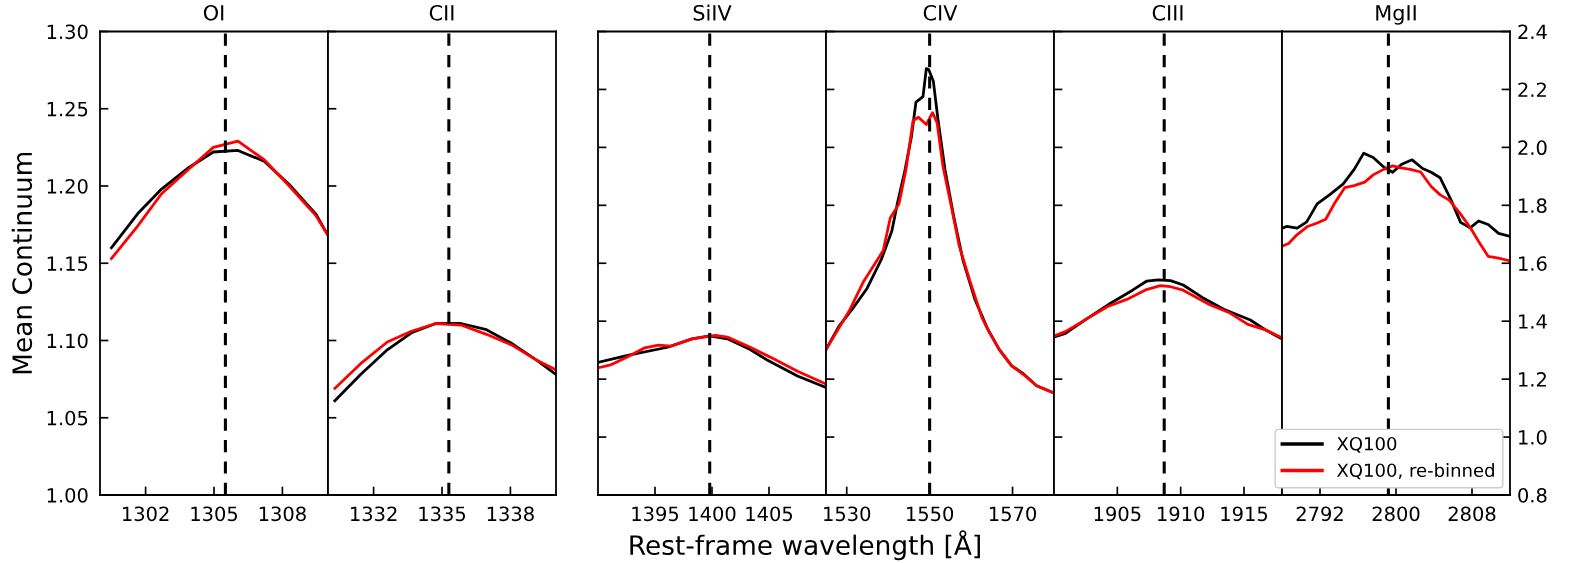 The height and width of the screenshot is (563, 1572). Describe the element at coordinates (930, 514) in the screenshot. I see `x-tick-label: 1550` at that location.